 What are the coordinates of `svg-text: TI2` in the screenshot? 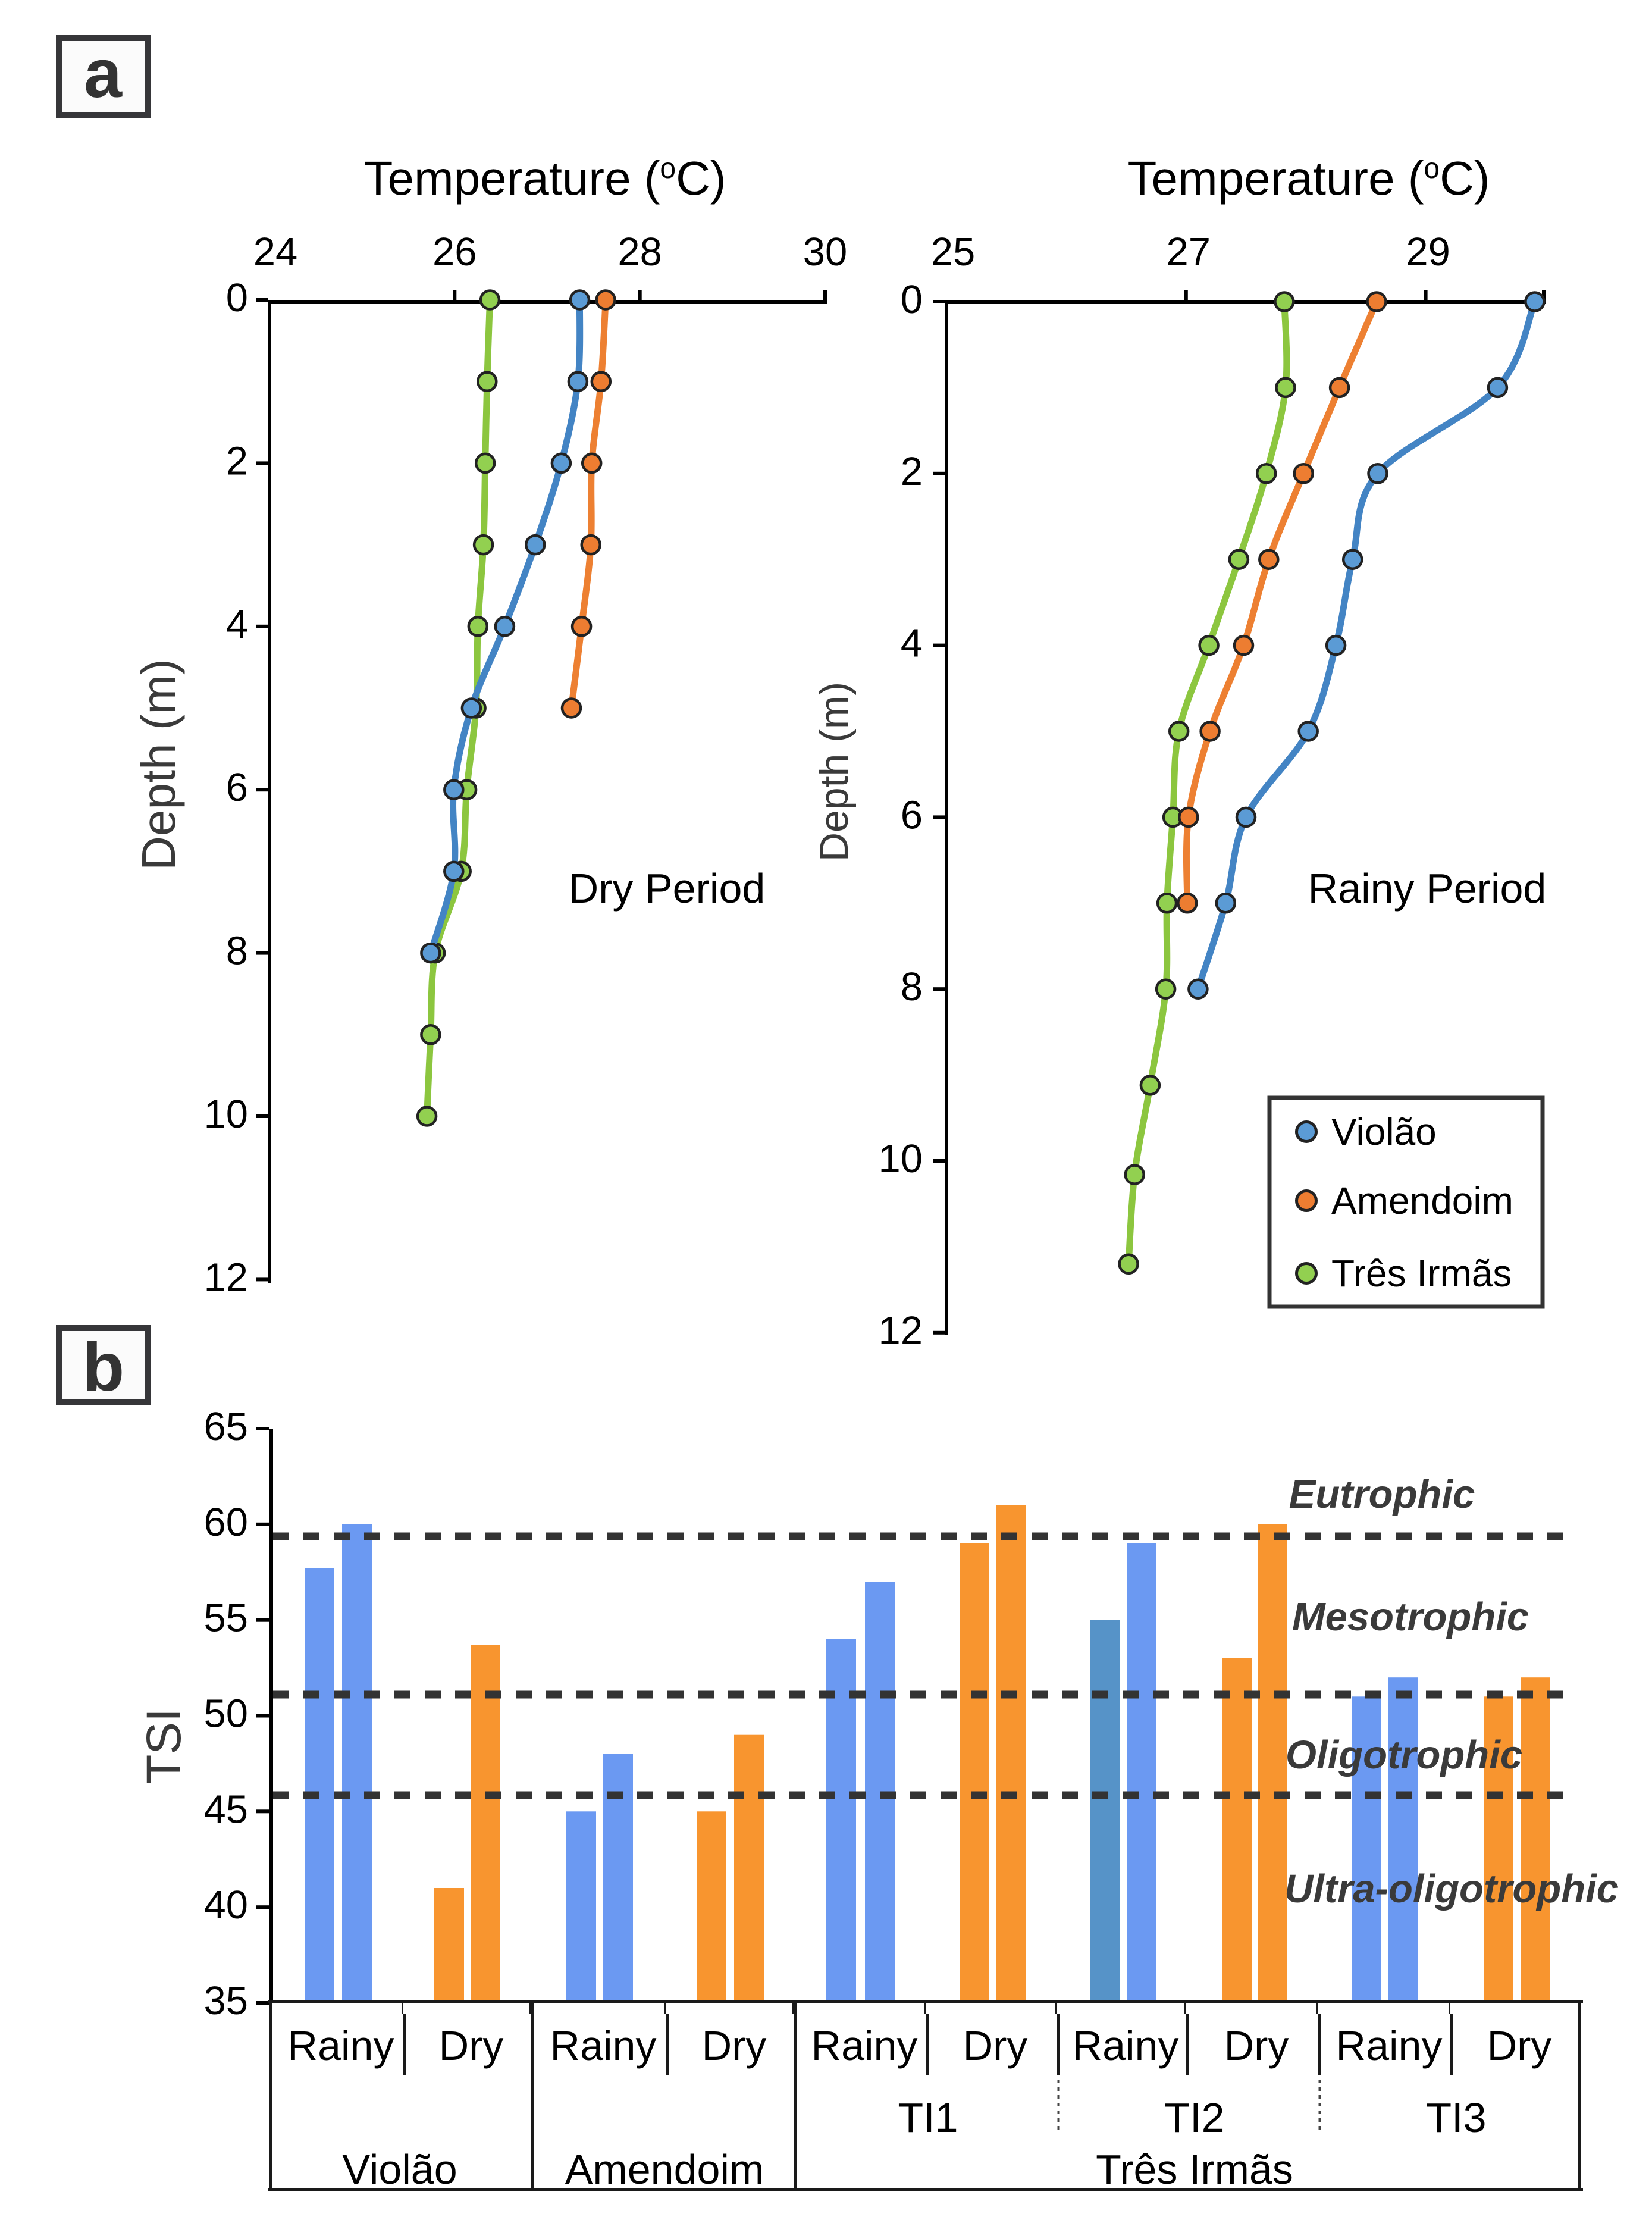 It's located at (1194, 2118).